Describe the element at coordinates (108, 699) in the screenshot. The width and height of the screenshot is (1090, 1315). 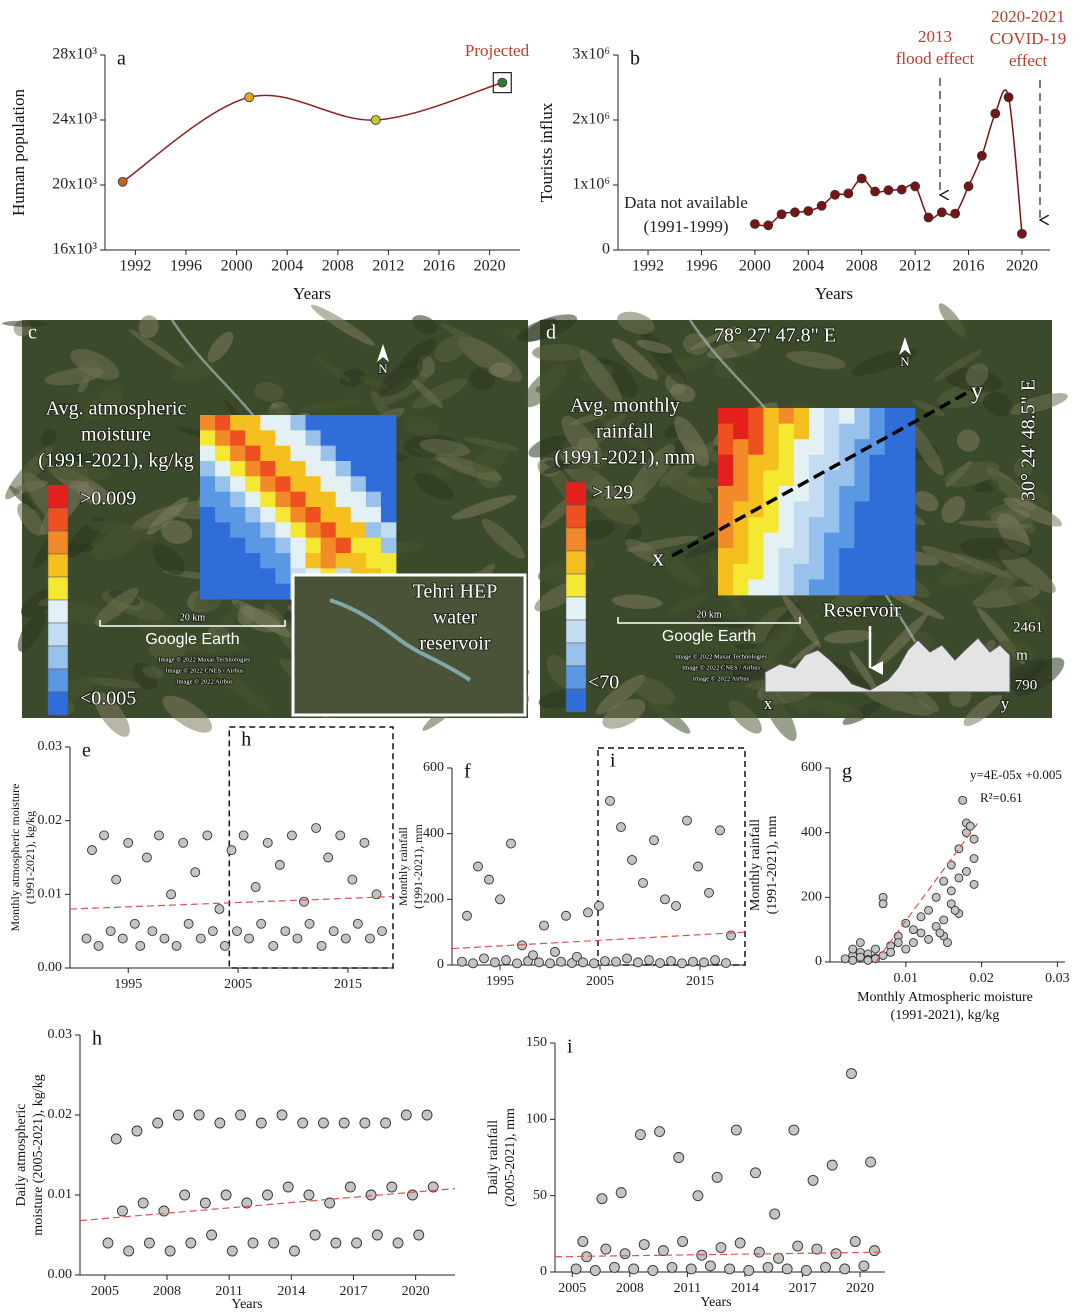
I see `map-label: <0.005` at that location.